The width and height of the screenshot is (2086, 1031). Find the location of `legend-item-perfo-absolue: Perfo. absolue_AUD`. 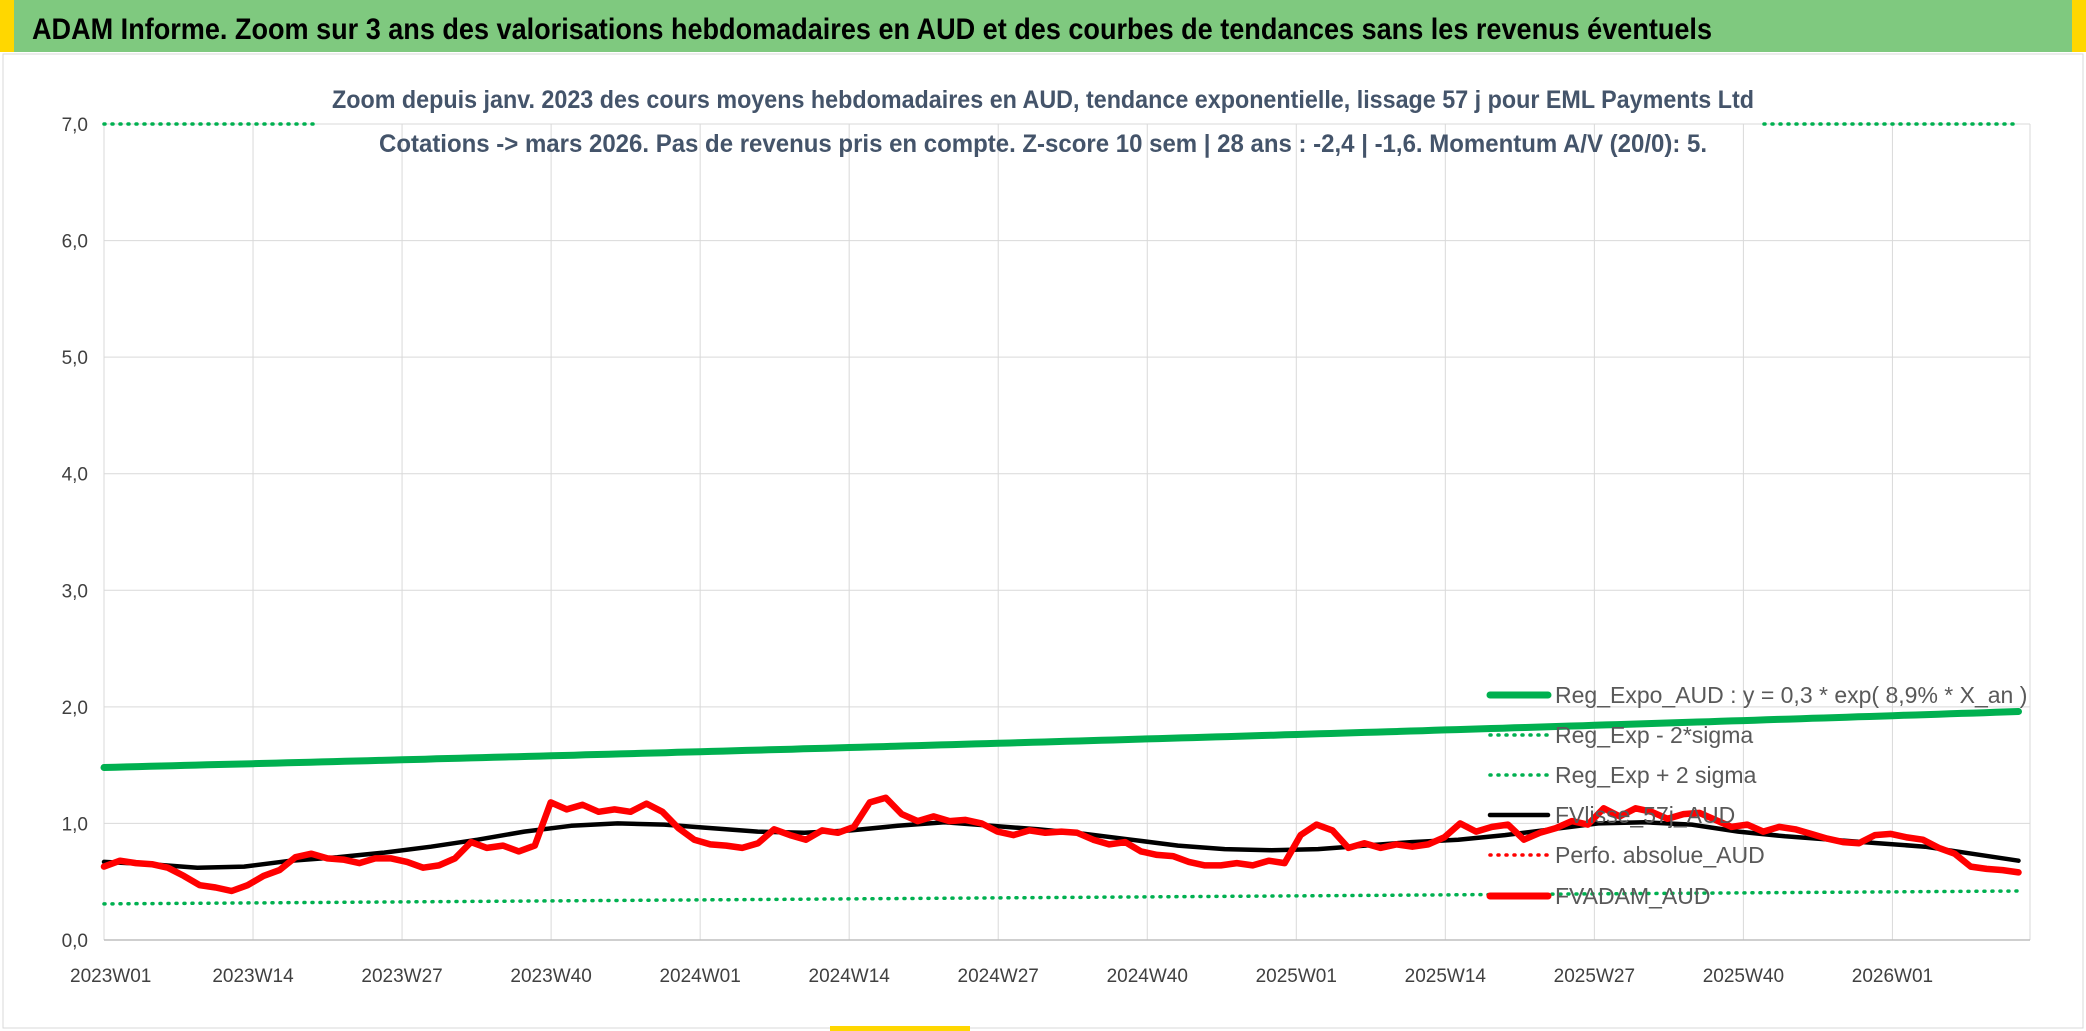

legend-item-perfo-absolue: Perfo. absolue_AUD is located at coordinates (1626, 855).